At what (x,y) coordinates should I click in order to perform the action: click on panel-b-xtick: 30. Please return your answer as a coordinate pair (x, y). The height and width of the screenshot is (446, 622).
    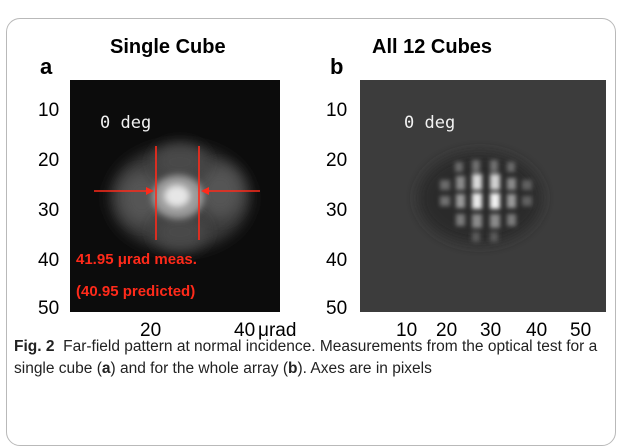
    Looking at the image, I should click on (491, 330).